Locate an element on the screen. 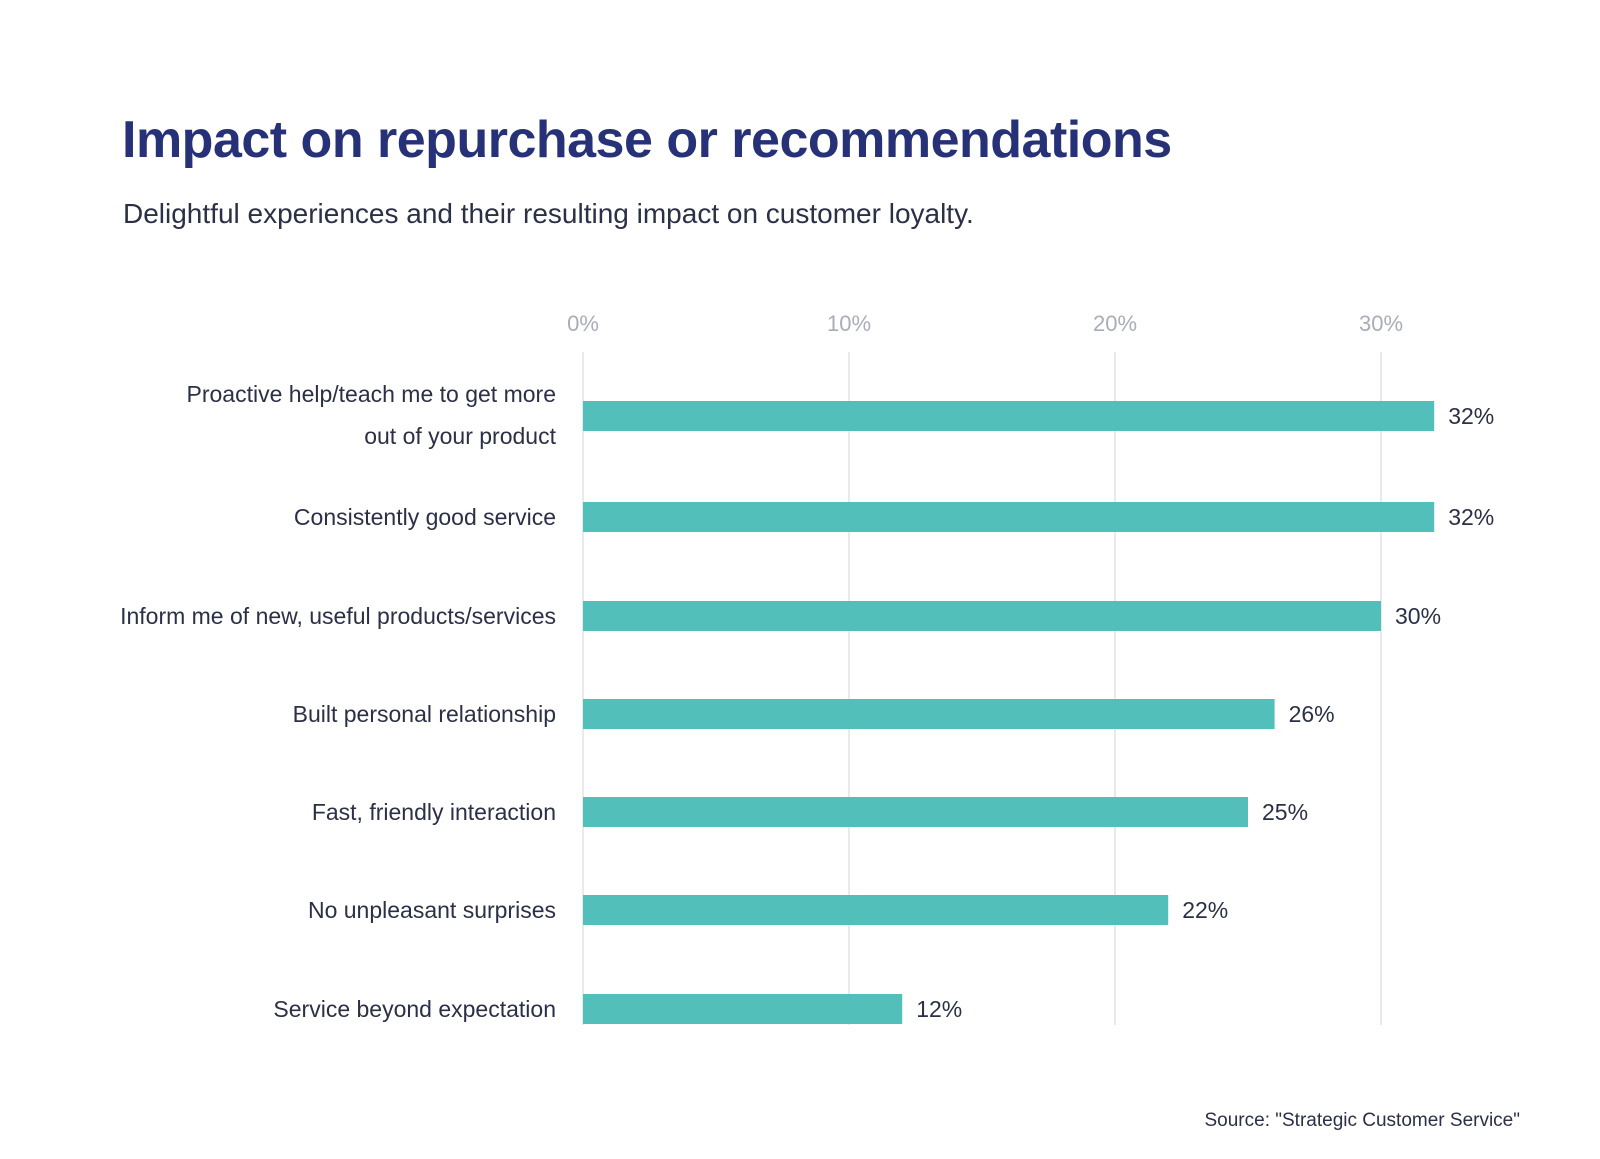 This screenshot has height=1159, width=1600. x-tick-label: 10% is located at coordinates (849, 323).